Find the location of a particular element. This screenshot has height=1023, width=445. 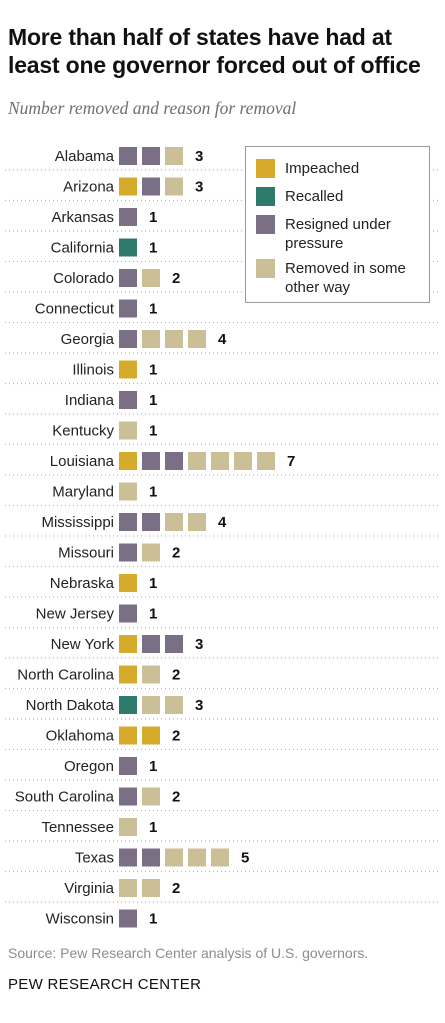

legend-item-recalled: Recalled is located at coordinates (340, 196).